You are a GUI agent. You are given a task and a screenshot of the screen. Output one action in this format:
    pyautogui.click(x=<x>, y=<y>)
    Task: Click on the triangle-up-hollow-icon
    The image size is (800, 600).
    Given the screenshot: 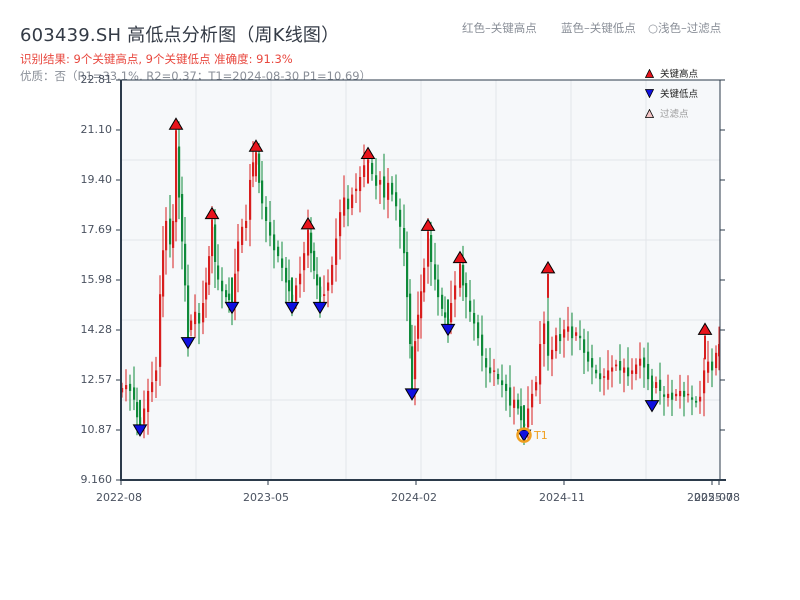 What is the action you would take?
    pyautogui.click(x=649, y=113)
    